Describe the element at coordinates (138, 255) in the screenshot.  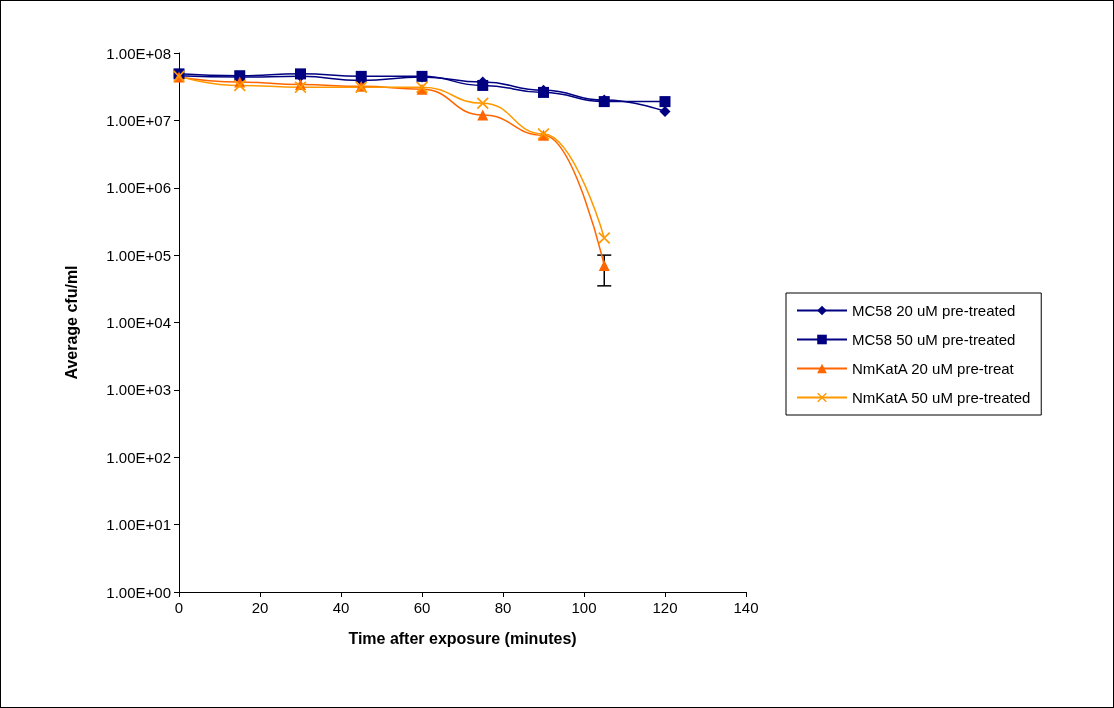
I see `y-tick-label: 1.00E+05` at that location.